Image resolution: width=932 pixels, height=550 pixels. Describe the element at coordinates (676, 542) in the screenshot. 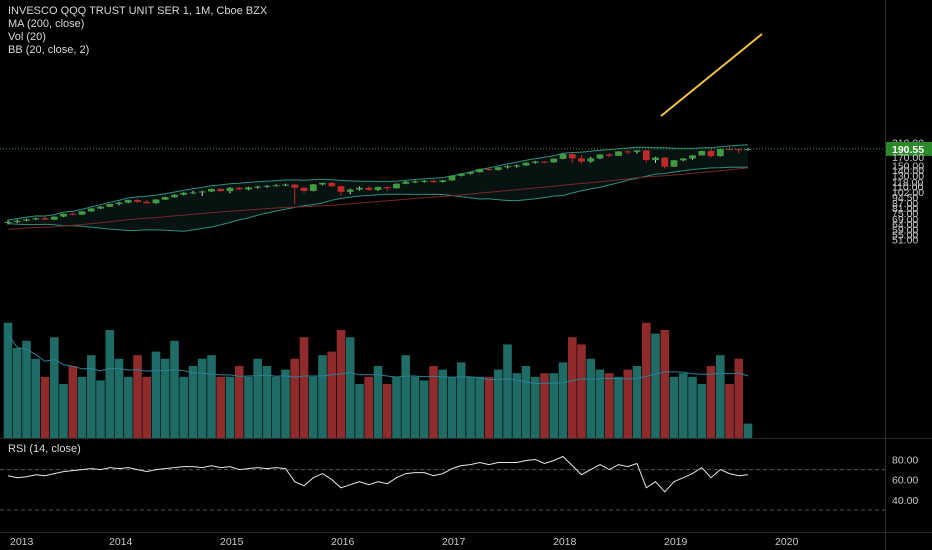

I see `time-tick-label: 2019` at that location.